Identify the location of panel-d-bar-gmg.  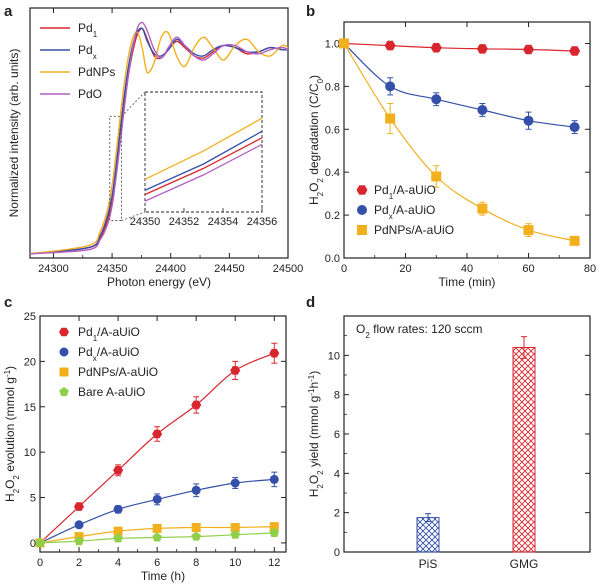
(524, 449).